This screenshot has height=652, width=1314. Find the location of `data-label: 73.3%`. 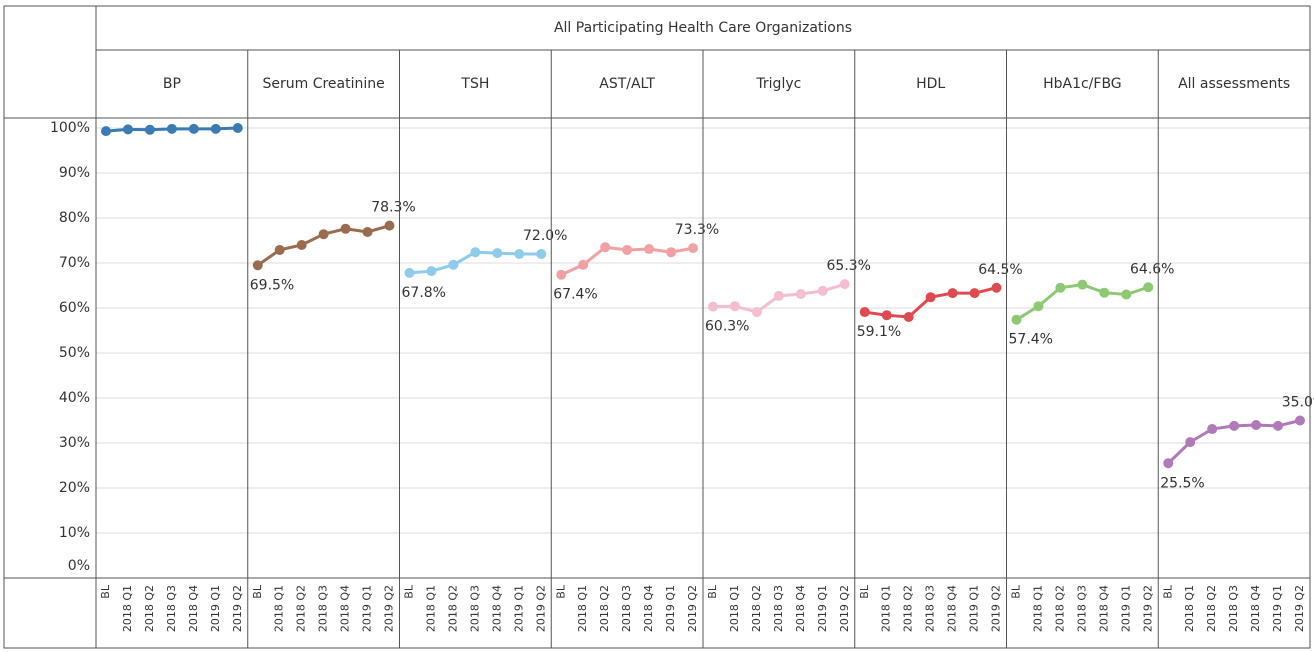

data-label: 73.3% is located at coordinates (697, 230).